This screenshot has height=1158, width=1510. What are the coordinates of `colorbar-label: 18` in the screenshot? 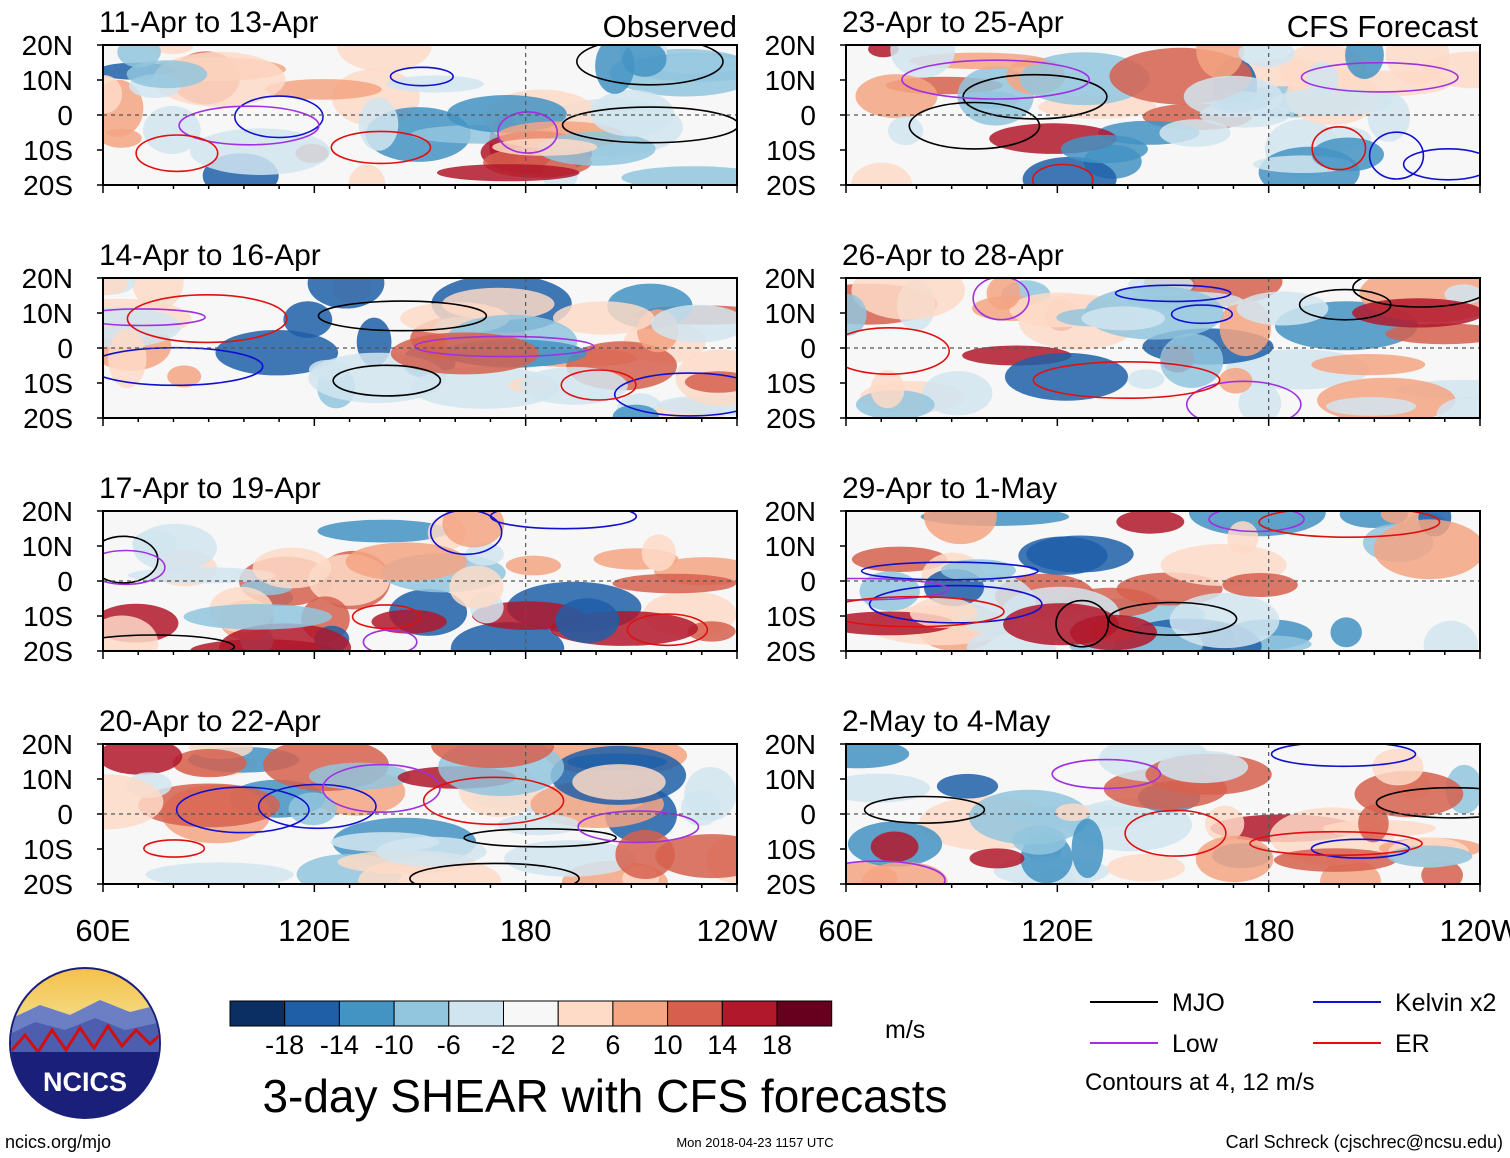 It's located at (777, 1045).